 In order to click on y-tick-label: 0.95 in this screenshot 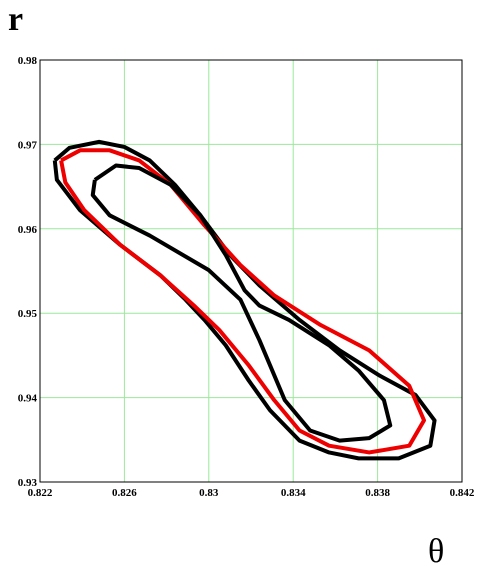, I will do `click(28, 314)`.